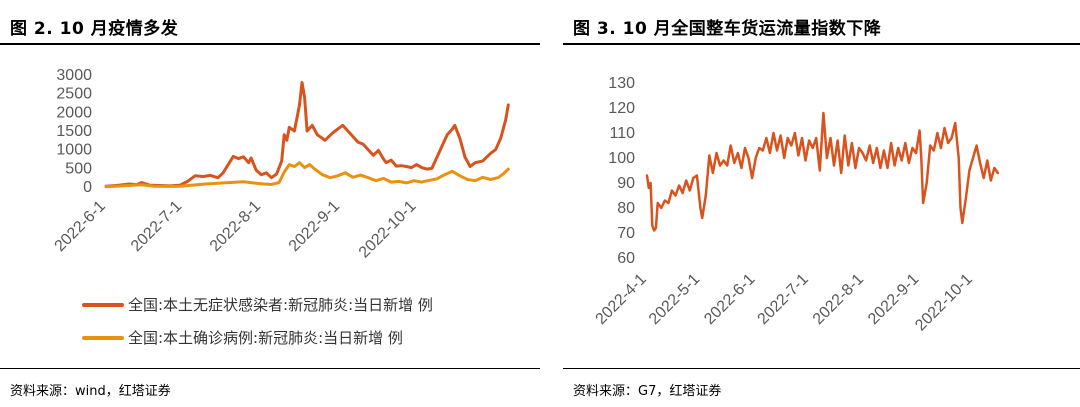 The width and height of the screenshot is (1080, 407). What do you see at coordinates (78, 168) in the screenshot?
I see `y-tick-label: 500` at bounding box center [78, 168].